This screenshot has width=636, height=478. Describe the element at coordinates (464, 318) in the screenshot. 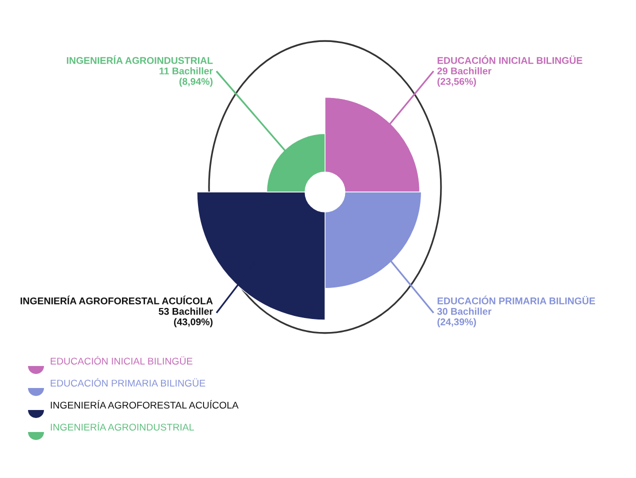

I see `data-label: 30 Bachiller (24,39%)` at that location.